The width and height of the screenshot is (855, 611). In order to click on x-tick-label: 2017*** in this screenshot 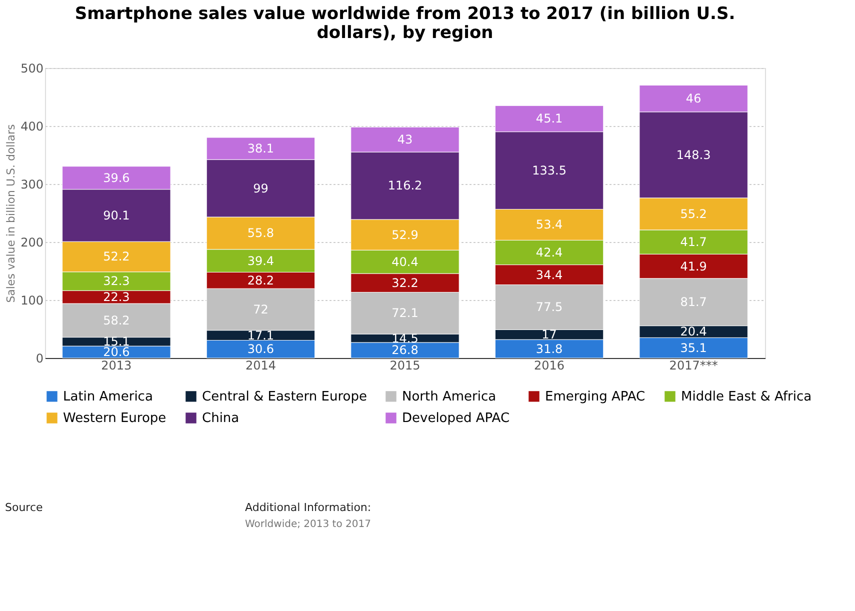, I will do `click(693, 365)`.